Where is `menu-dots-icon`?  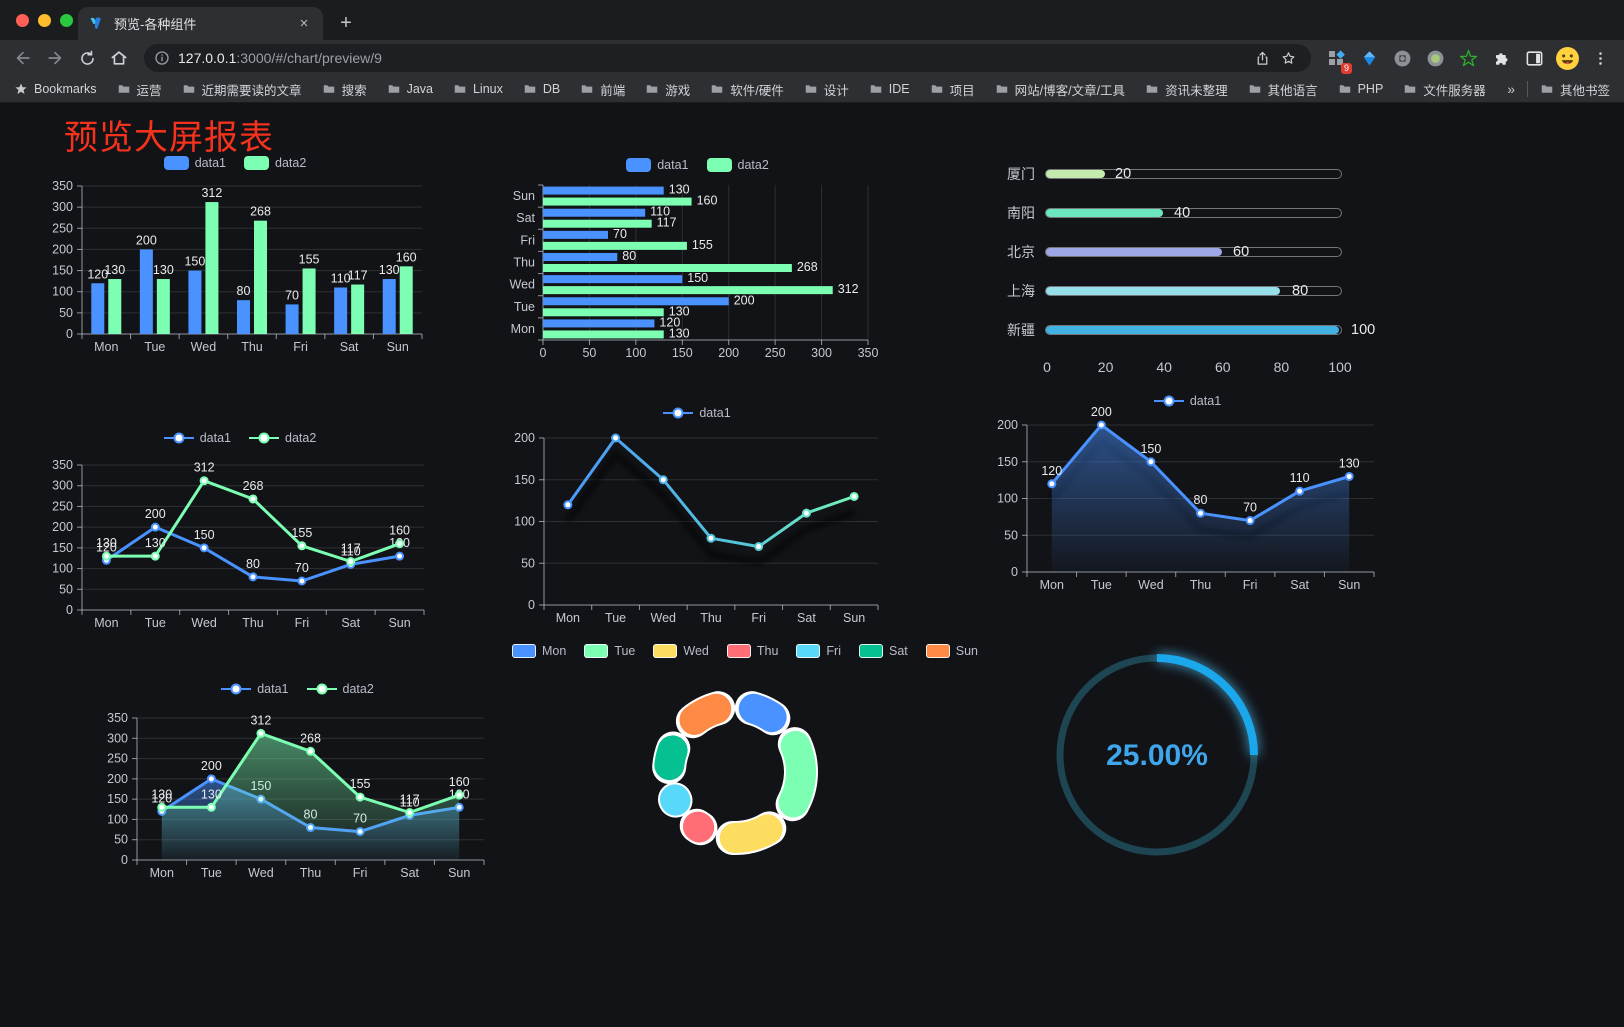
menu-dots-icon is located at coordinates (1600, 58).